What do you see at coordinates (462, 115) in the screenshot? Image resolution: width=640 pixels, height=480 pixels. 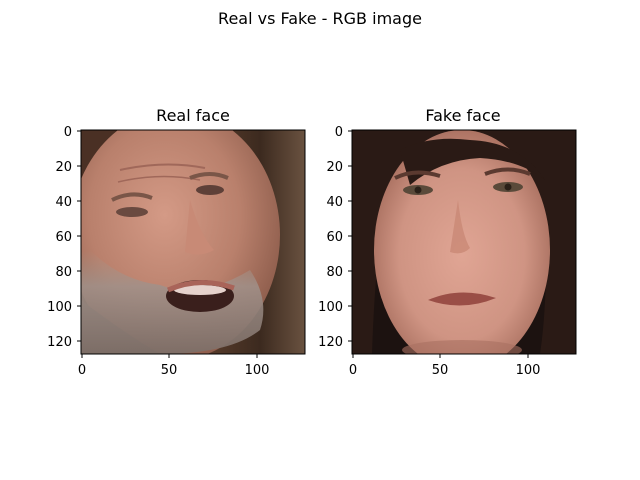 I see `panel-title: Fake face` at bounding box center [462, 115].